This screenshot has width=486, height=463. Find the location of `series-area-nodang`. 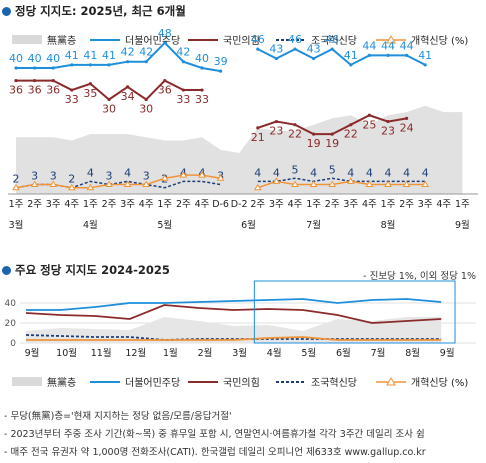

series-area-nodang is located at coordinates (234, 330).